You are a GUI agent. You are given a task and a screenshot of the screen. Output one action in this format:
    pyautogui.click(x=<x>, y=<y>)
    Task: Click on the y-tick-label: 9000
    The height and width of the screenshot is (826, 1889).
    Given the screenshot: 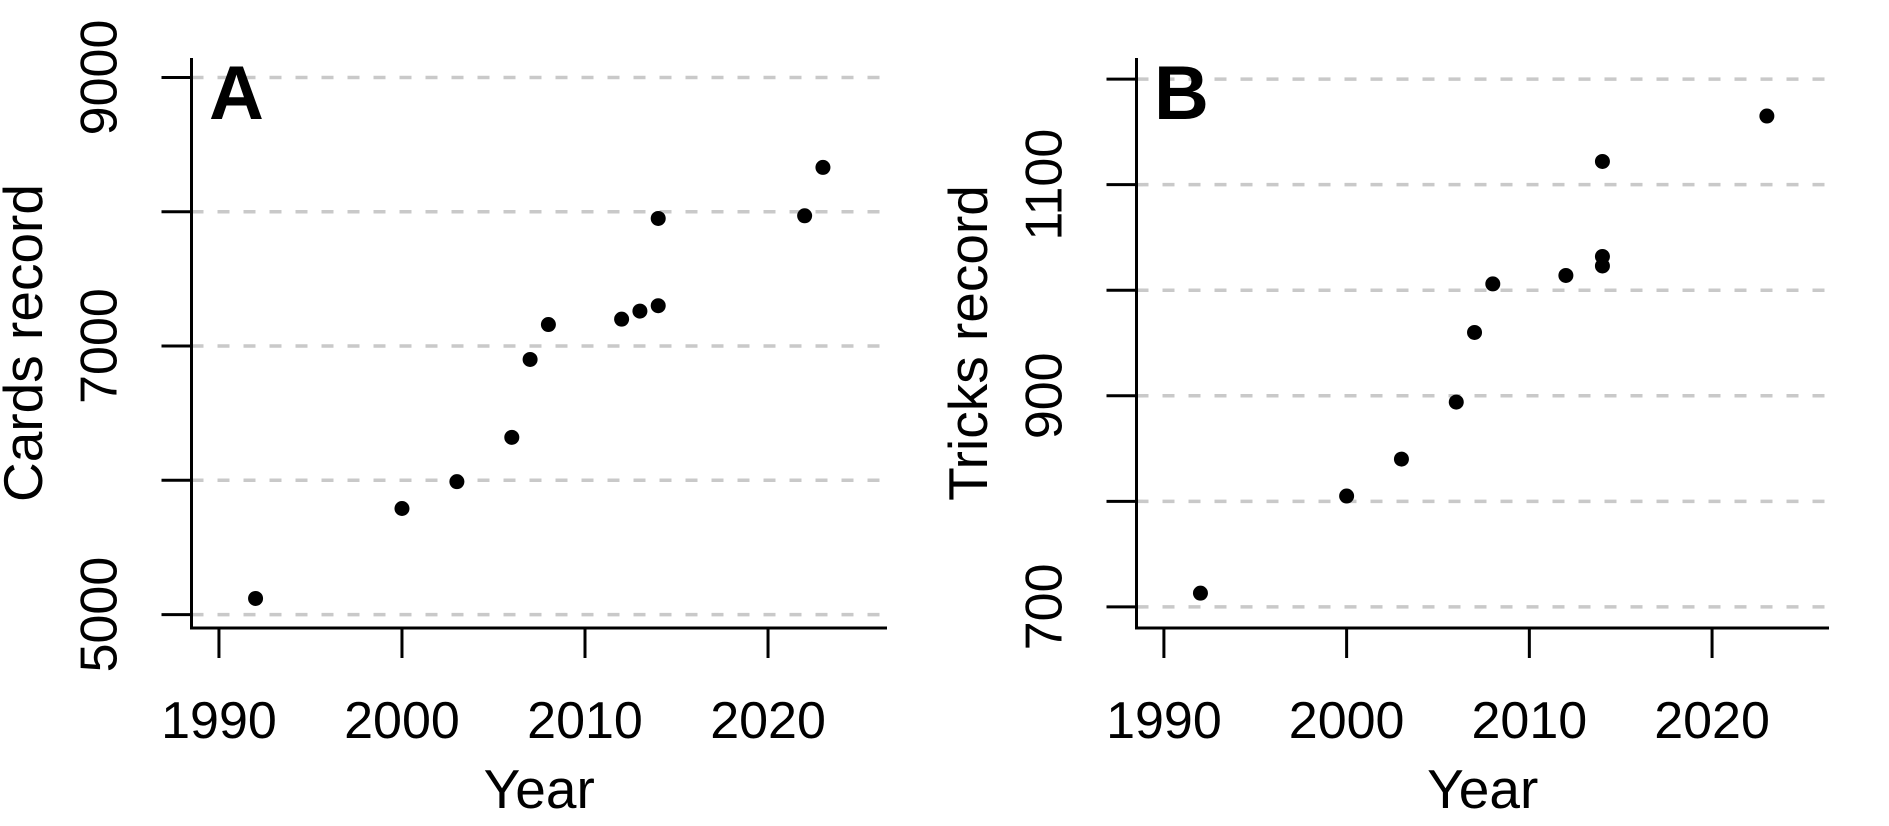 What is the action you would take?
    pyautogui.click(x=100, y=78)
    